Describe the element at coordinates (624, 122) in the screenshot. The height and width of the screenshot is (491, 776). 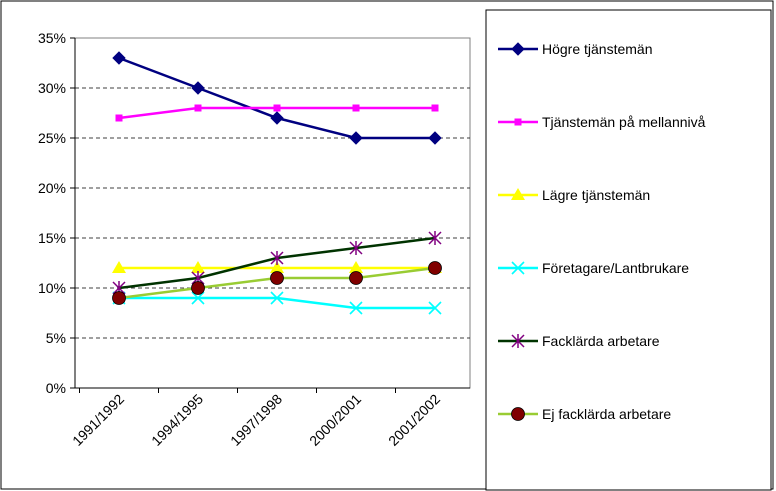
I see `legend-label: Tjänstemän på mellannivå` at that location.